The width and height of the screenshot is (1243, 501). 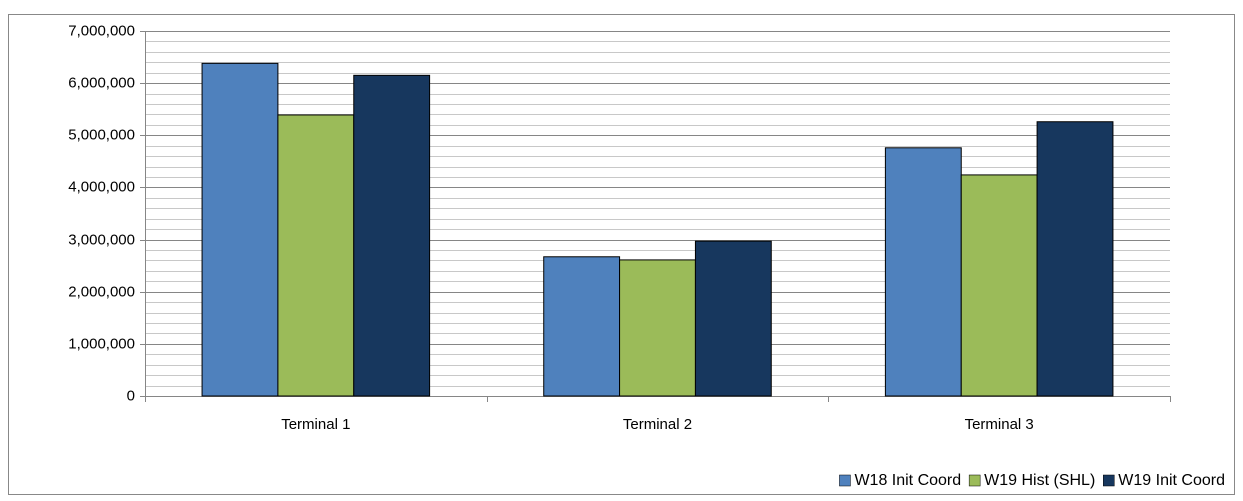 I want to click on y-tick-label: 3,000,000, so click(x=101, y=239).